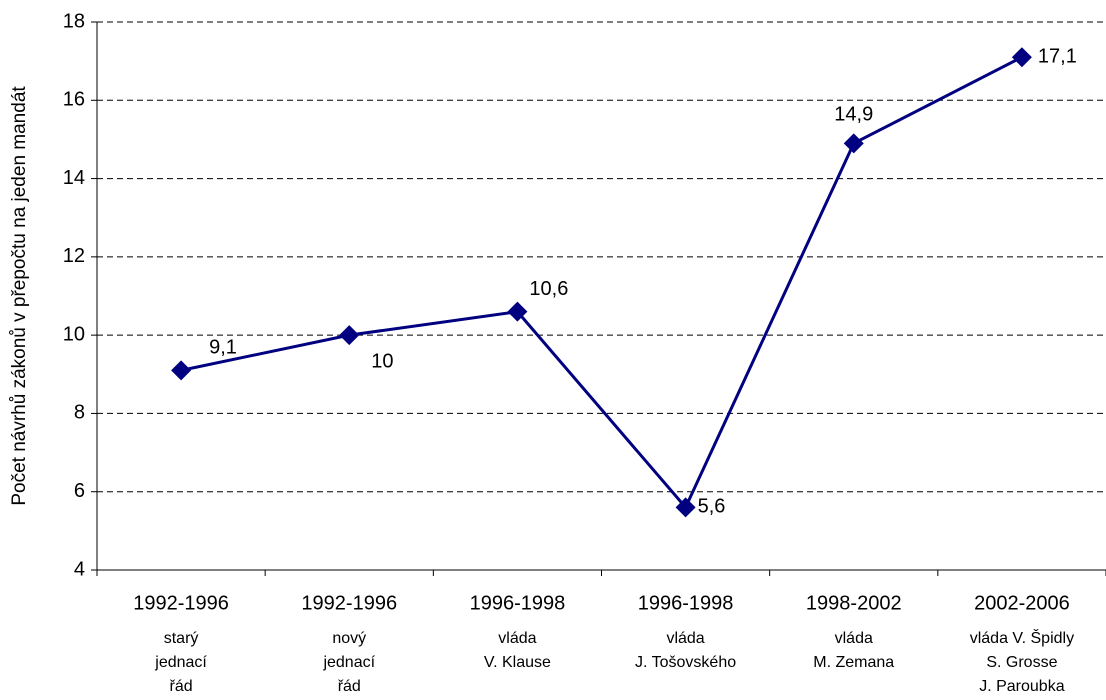 This screenshot has height=700, width=1106. Describe the element at coordinates (74, 100) in the screenshot. I see `y-tick-label: 16` at that location.